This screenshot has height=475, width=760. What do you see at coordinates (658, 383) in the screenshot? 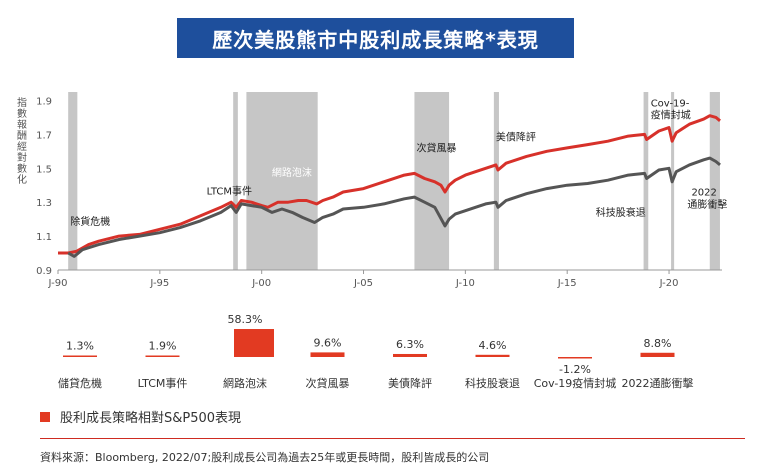
I see `bar-category-label: 2022通膨衝擊` at bounding box center [658, 383].